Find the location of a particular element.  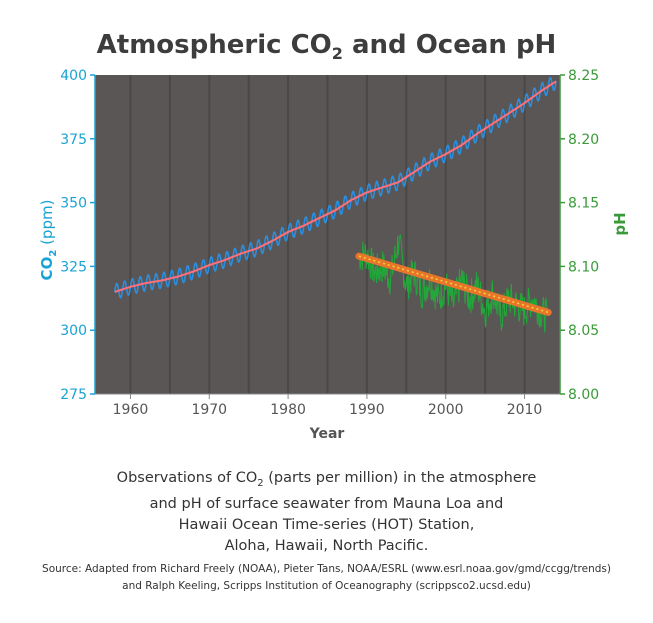

year-tick-label: 1980 is located at coordinates (288, 410).